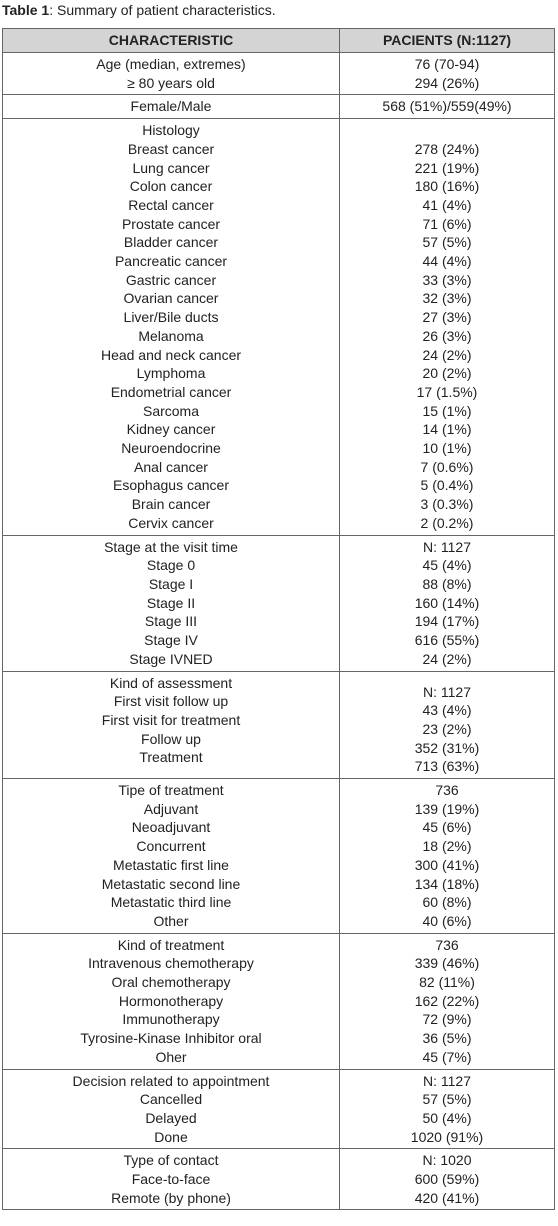 The height and width of the screenshot is (1226, 558). I want to click on characteristic-cell: Female/Male, so click(171, 107).